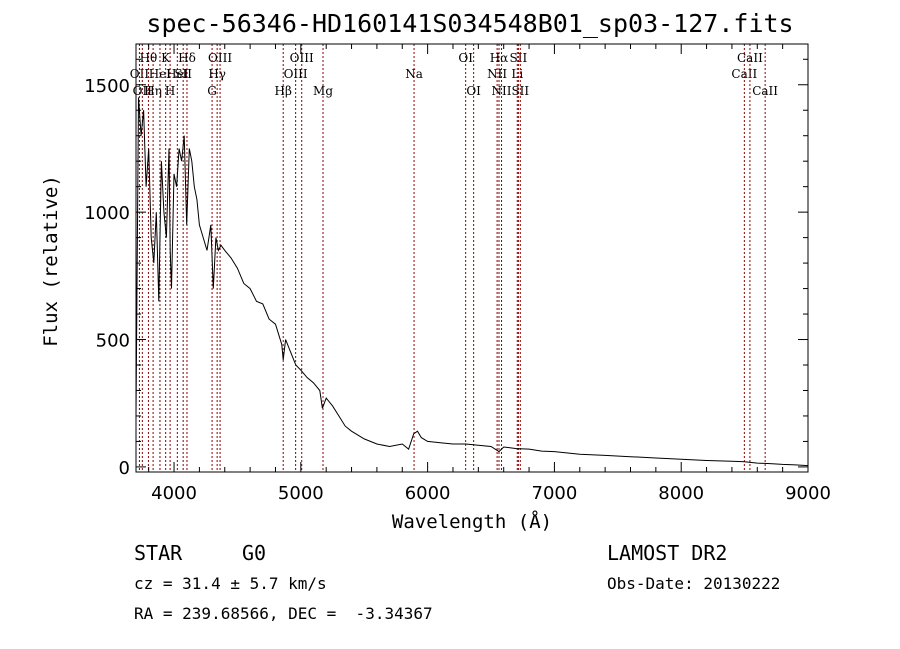 The height and width of the screenshot is (649, 900). I want to click on x-tick-label: 8000, so click(681, 493).